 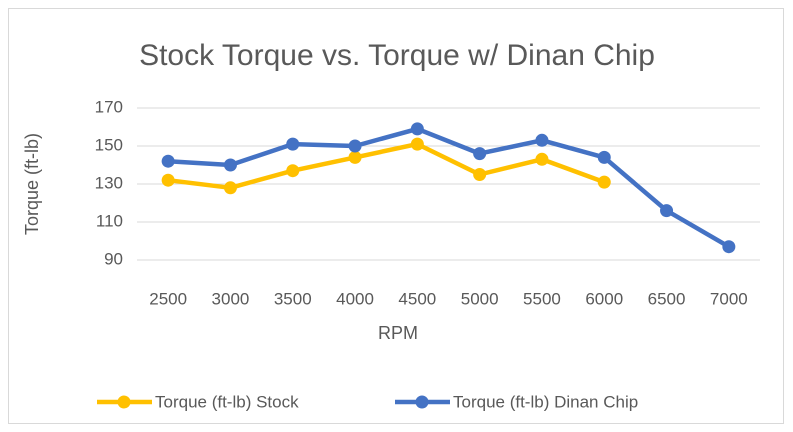 I want to click on series-line, so click(x=386, y=166).